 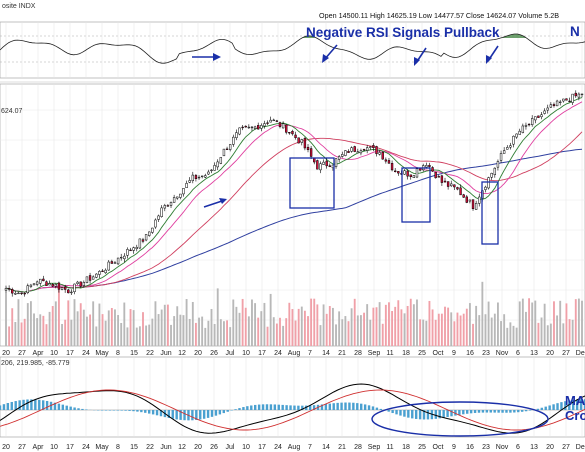 What do you see at coordinates (134, 447) in the screenshot?
I see `x-tick-label: 15` at bounding box center [134, 447].